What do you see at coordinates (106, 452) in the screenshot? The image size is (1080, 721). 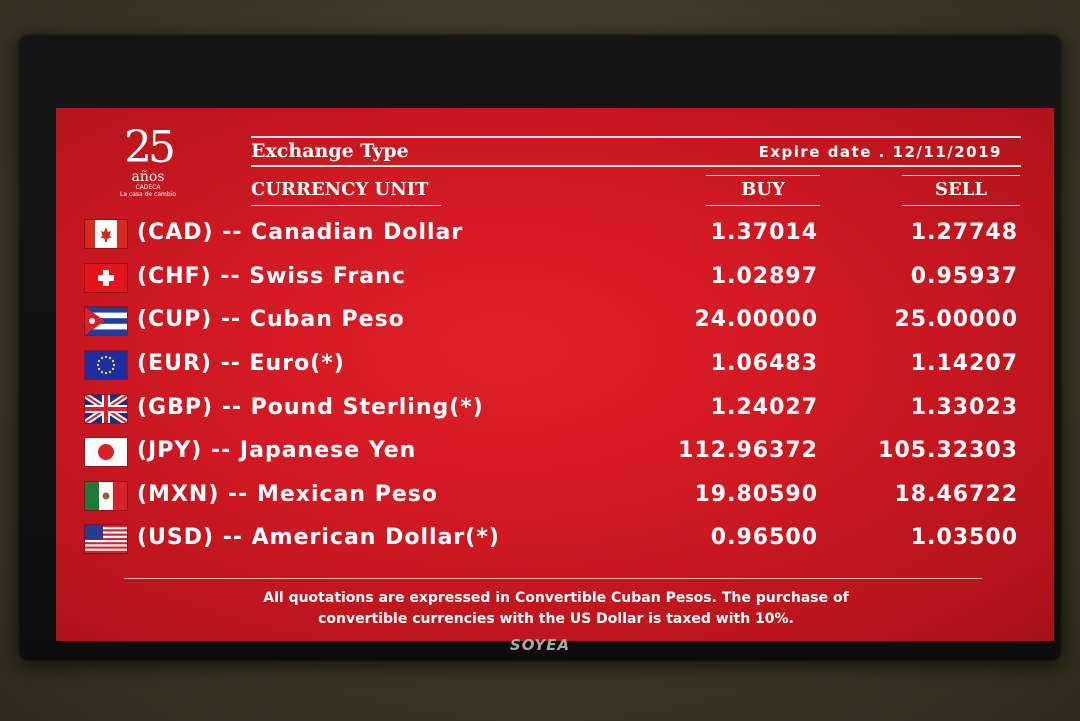 I see `japan-flag-icon` at bounding box center [106, 452].